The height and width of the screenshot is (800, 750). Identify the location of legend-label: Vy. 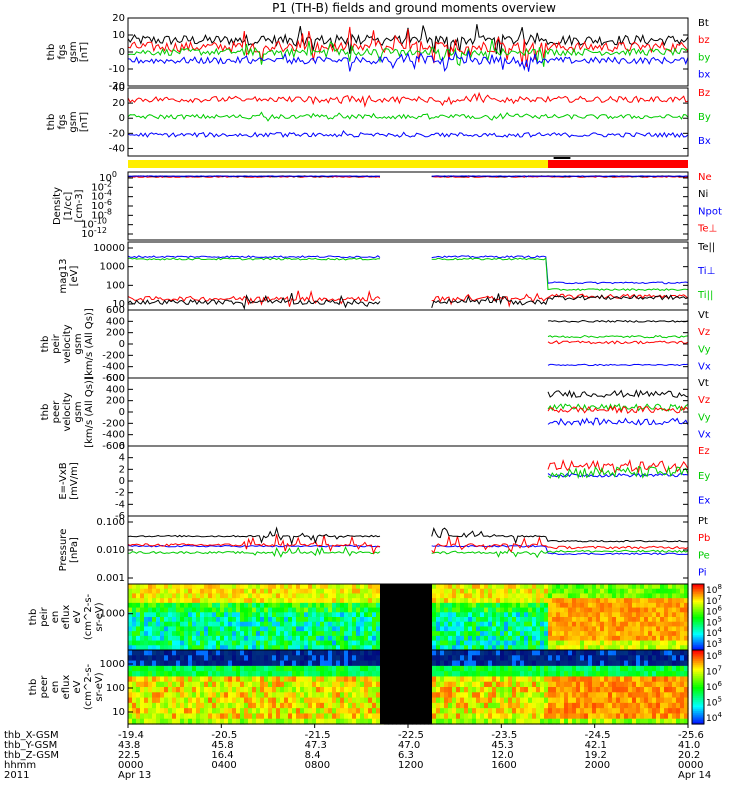
(704, 417).